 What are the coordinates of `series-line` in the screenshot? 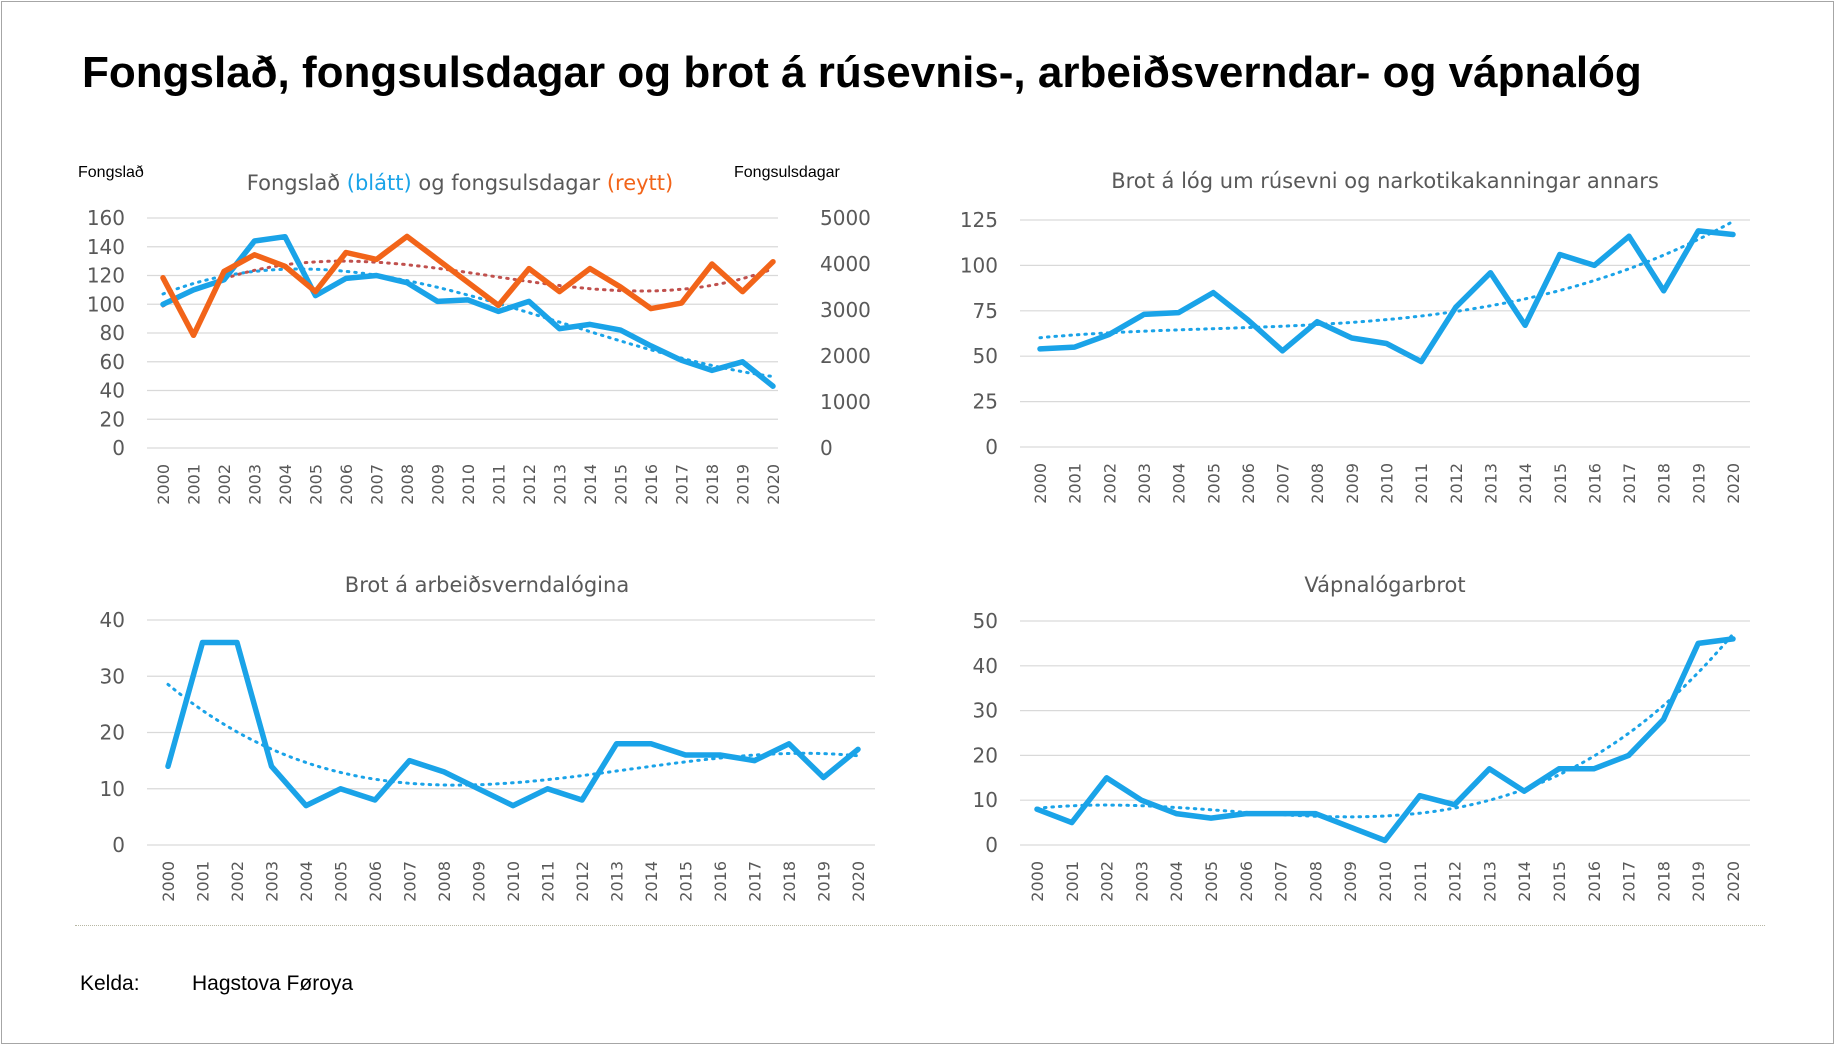 It's located at (1385, 740).